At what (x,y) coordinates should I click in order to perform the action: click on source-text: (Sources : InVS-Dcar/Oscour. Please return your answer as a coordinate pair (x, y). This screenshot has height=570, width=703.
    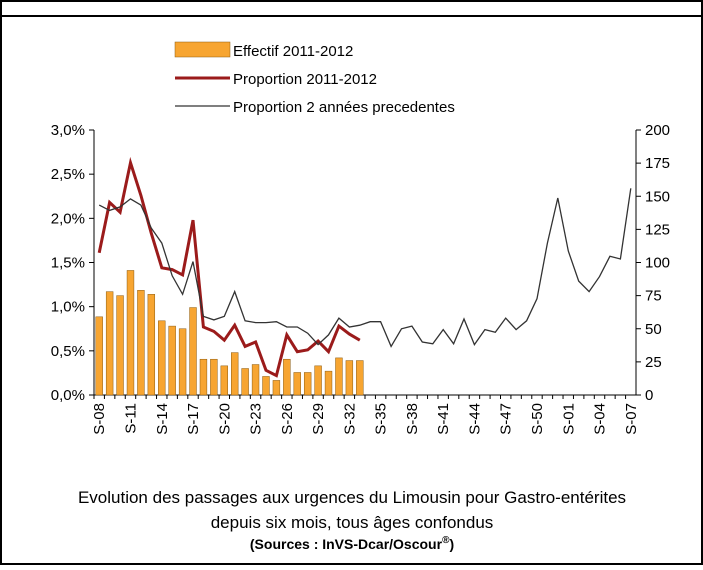
    Looking at the image, I should click on (346, 544).